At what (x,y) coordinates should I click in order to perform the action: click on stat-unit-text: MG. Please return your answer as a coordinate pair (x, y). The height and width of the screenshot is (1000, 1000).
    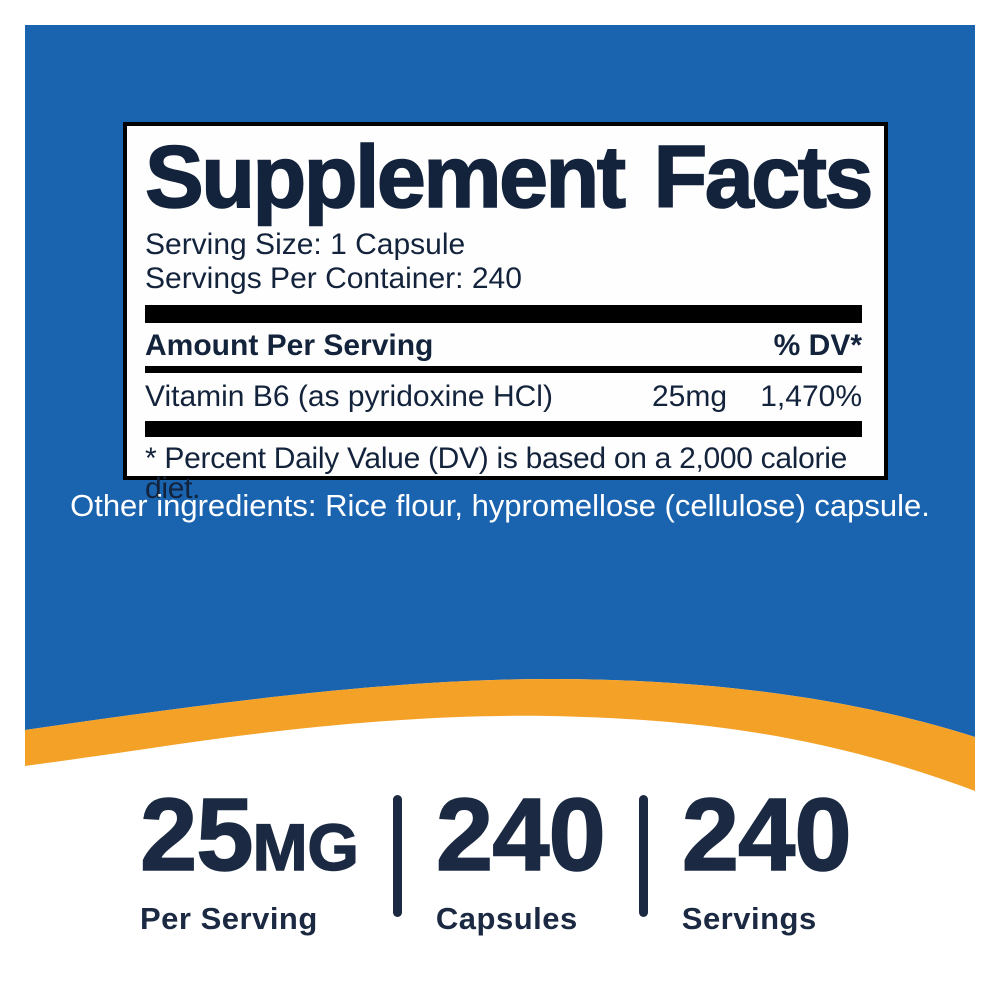
    Looking at the image, I should click on (306, 847).